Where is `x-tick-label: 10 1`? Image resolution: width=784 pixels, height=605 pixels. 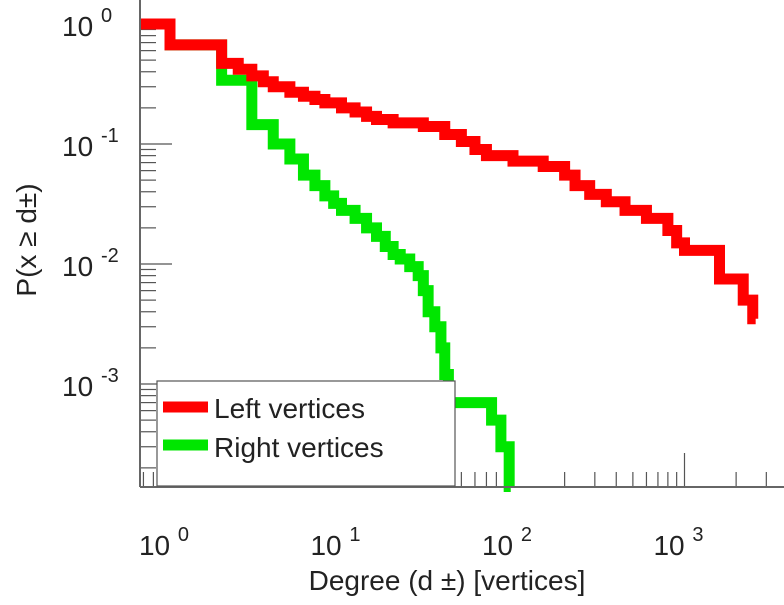
x-tick-label: 10 1 is located at coordinates (335, 542).